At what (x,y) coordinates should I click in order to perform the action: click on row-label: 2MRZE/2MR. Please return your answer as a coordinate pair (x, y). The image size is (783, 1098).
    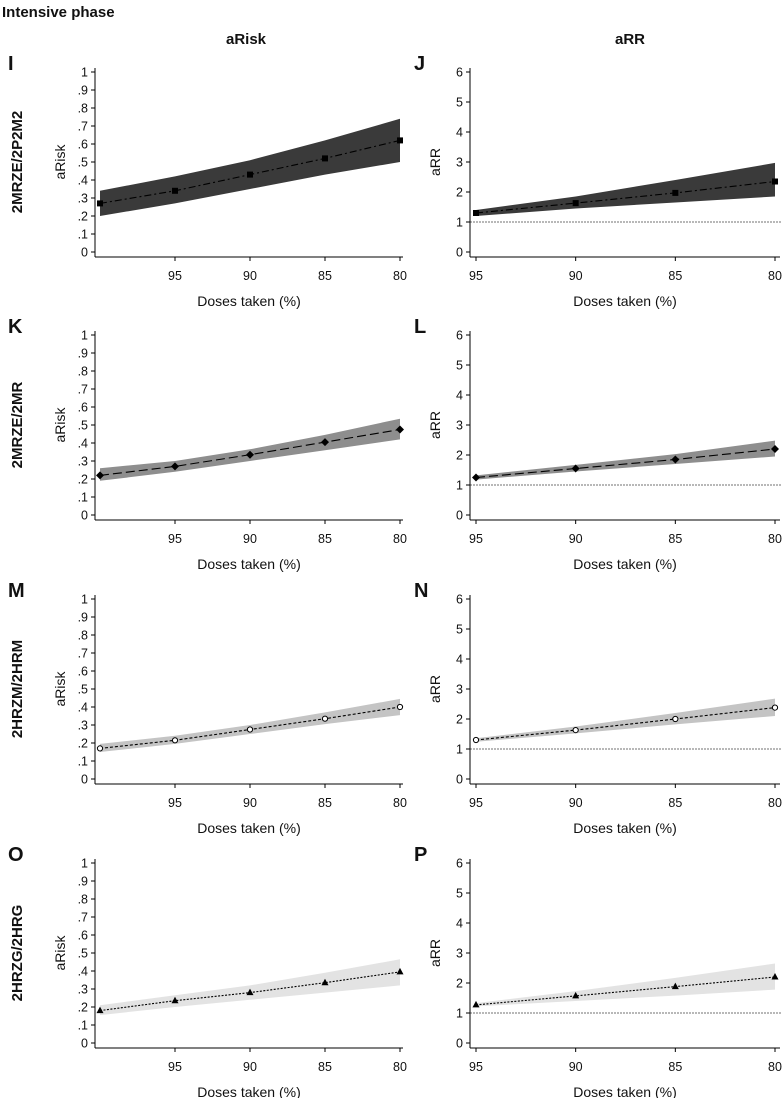
    Looking at the image, I should click on (17, 425).